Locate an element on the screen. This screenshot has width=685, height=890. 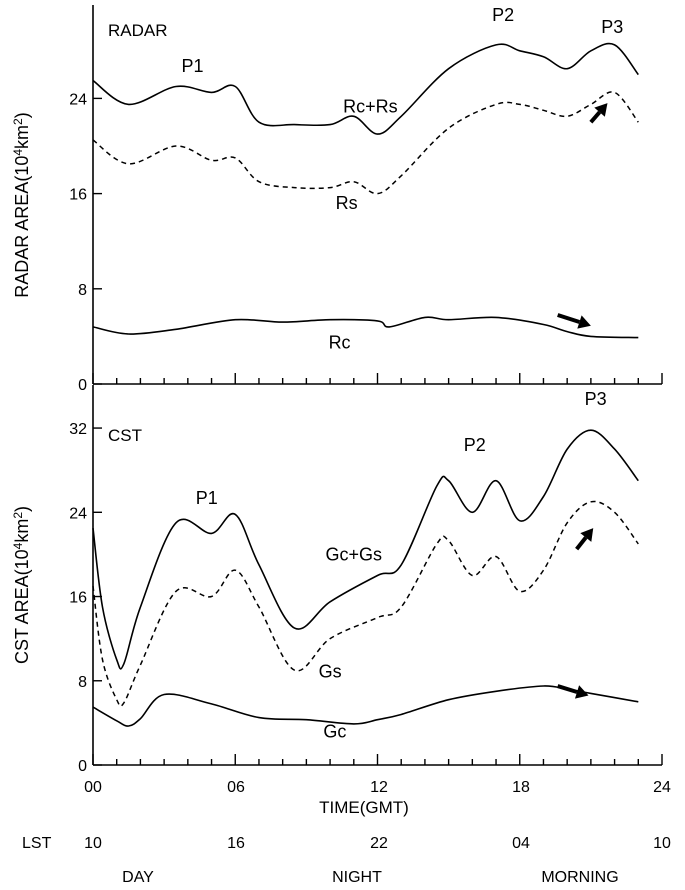
lst-label-10-a: 10 is located at coordinates (93, 843).